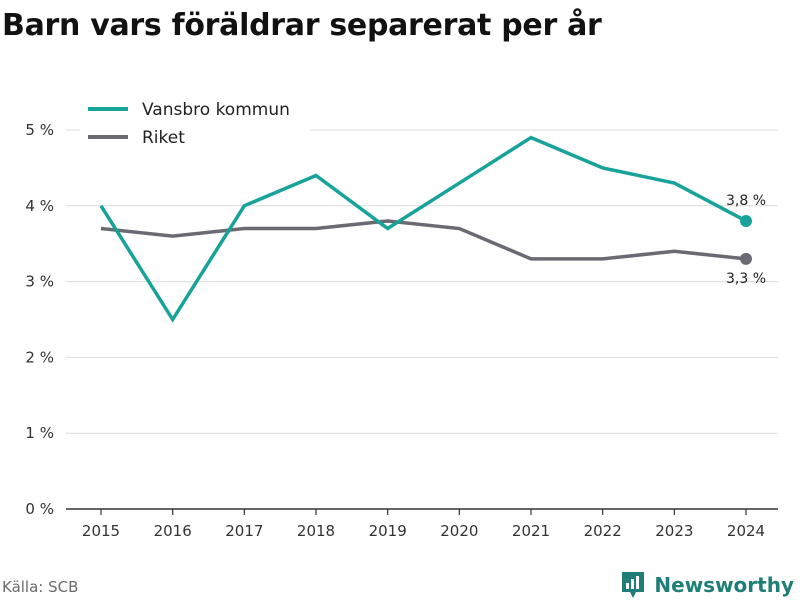 Image resolution: width=800 pixels, height=600 pixels. Describe the element at coordinates (746, 279) in the screenshot. I see `end-label-riket: 3,3 %` at that location.